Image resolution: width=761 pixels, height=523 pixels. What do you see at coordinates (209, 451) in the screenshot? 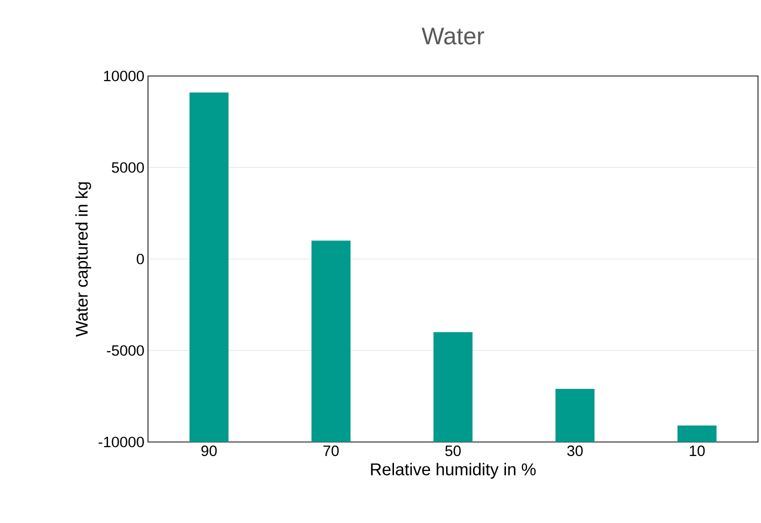
I see `x-tick-label: 90` at bounding box center [209, 451].